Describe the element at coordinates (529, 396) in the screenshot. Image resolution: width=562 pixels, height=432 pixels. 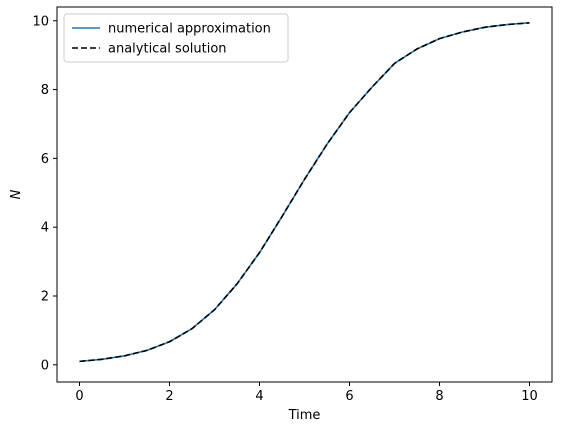
I see `x-tick-label: 10` at that location.